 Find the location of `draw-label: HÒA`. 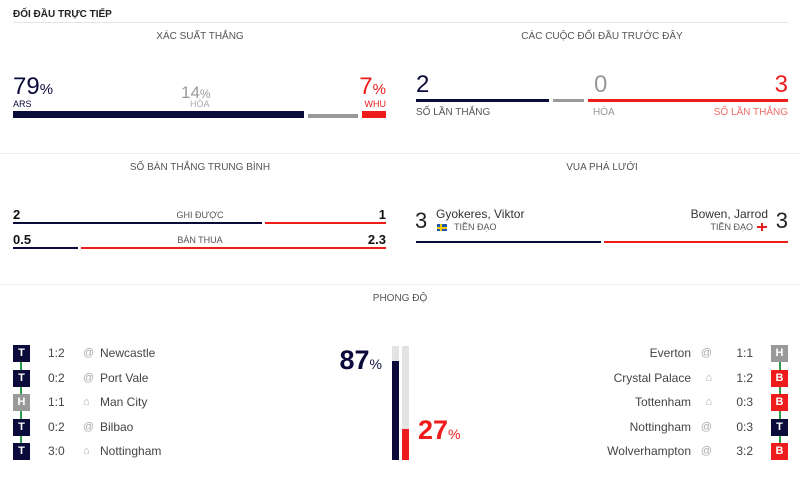

draw-label: HÒA is located at coordinates (200, 104).